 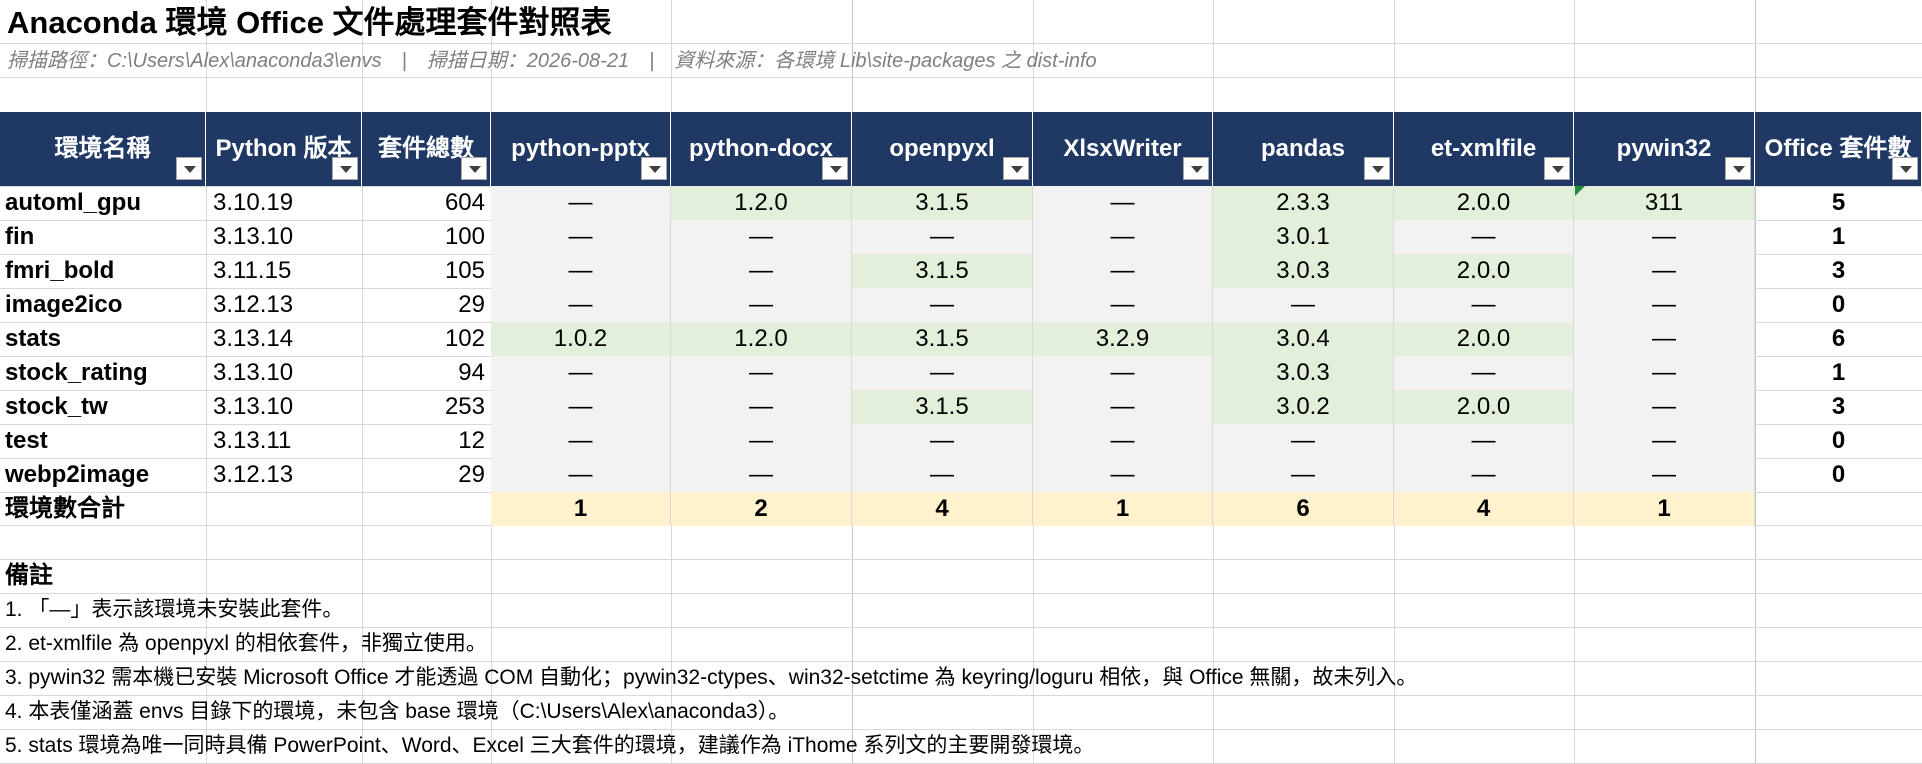 What do you see at coordinates (1664, 203) in the screenshot?
I see `package-version-cell: 311` at bounding box center [1664, 203].